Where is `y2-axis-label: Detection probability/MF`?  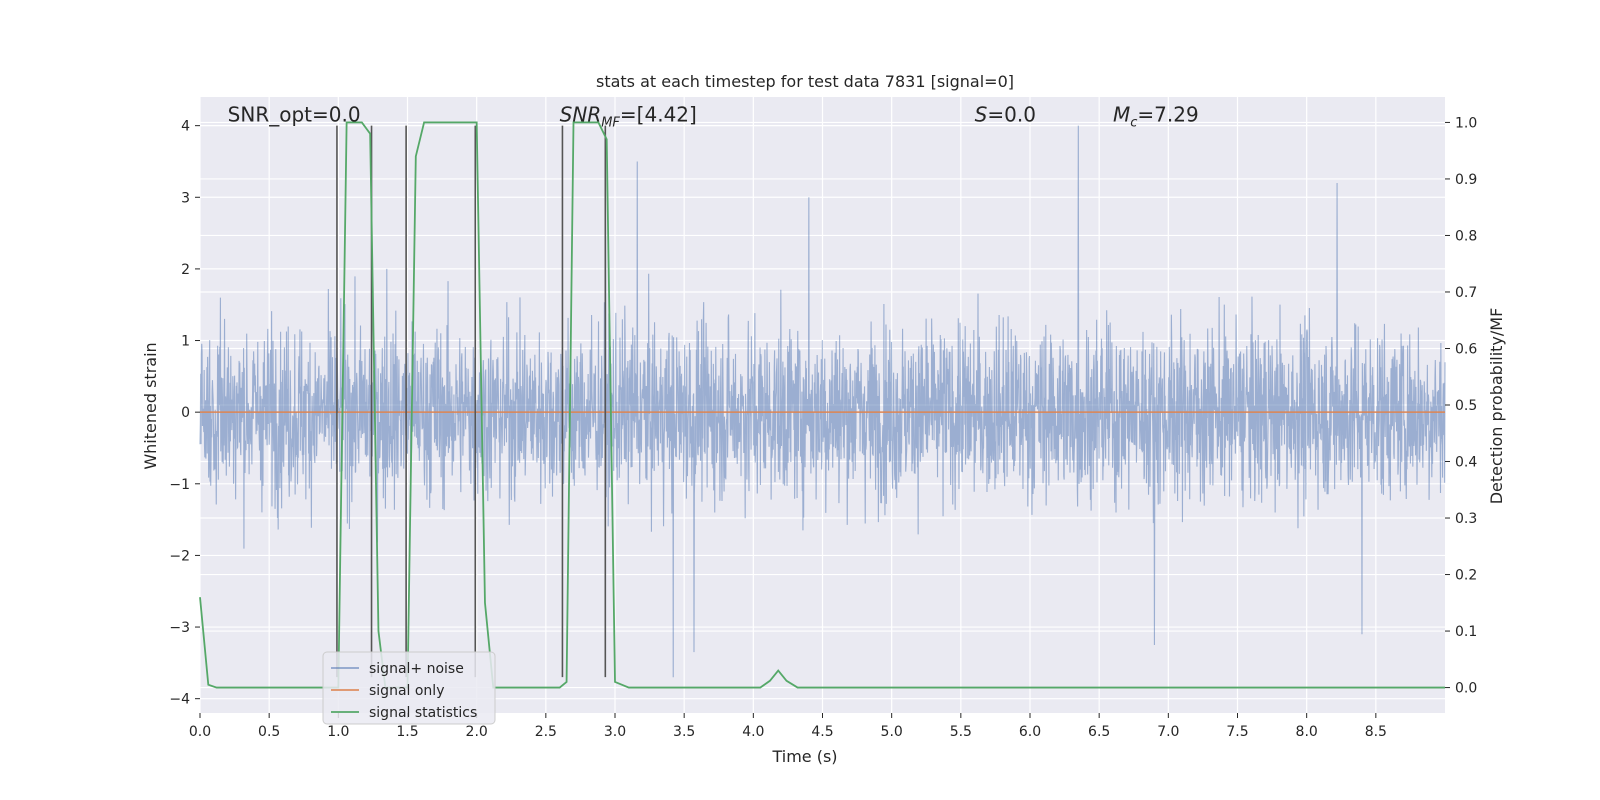 y2-axis-label: Detection probability/MF is located at coordinates (1496, 406).